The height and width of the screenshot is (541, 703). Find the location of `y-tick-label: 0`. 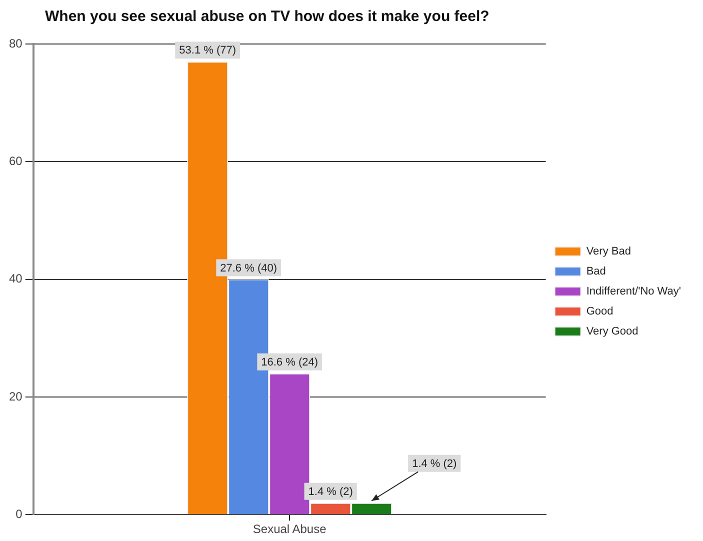

y-tick-label: 0 is located at coordinates (19, 513).